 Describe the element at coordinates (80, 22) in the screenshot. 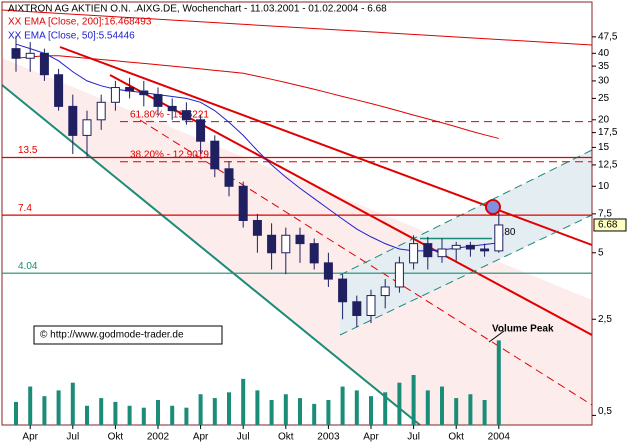

I see `legend-entry: XX EMA [Close, 200]:16.468493` at that location.